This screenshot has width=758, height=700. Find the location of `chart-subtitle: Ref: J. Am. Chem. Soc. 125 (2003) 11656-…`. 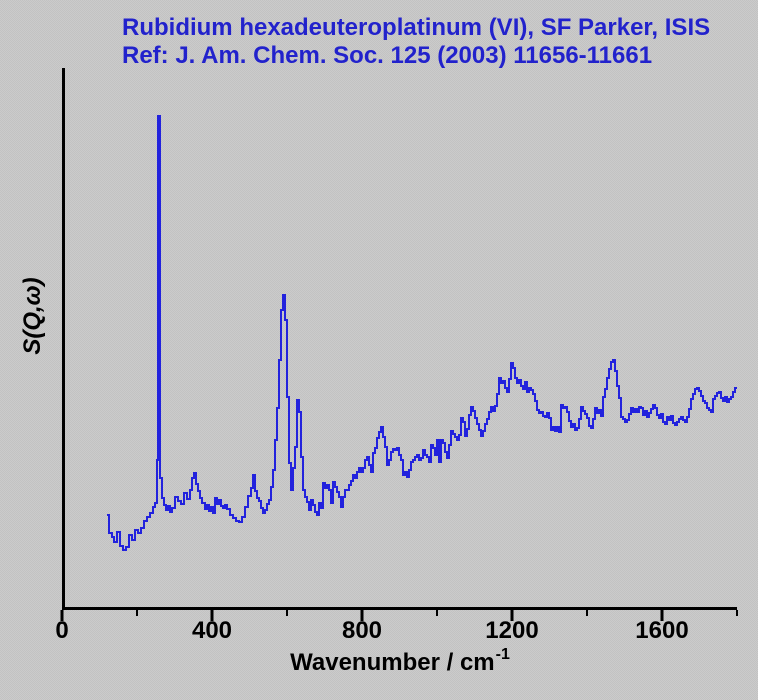

chart-subtitle: Ref: J. Am. Chem. Soc. 125 (2003) 11656-… is located at coordinates (387, 55).